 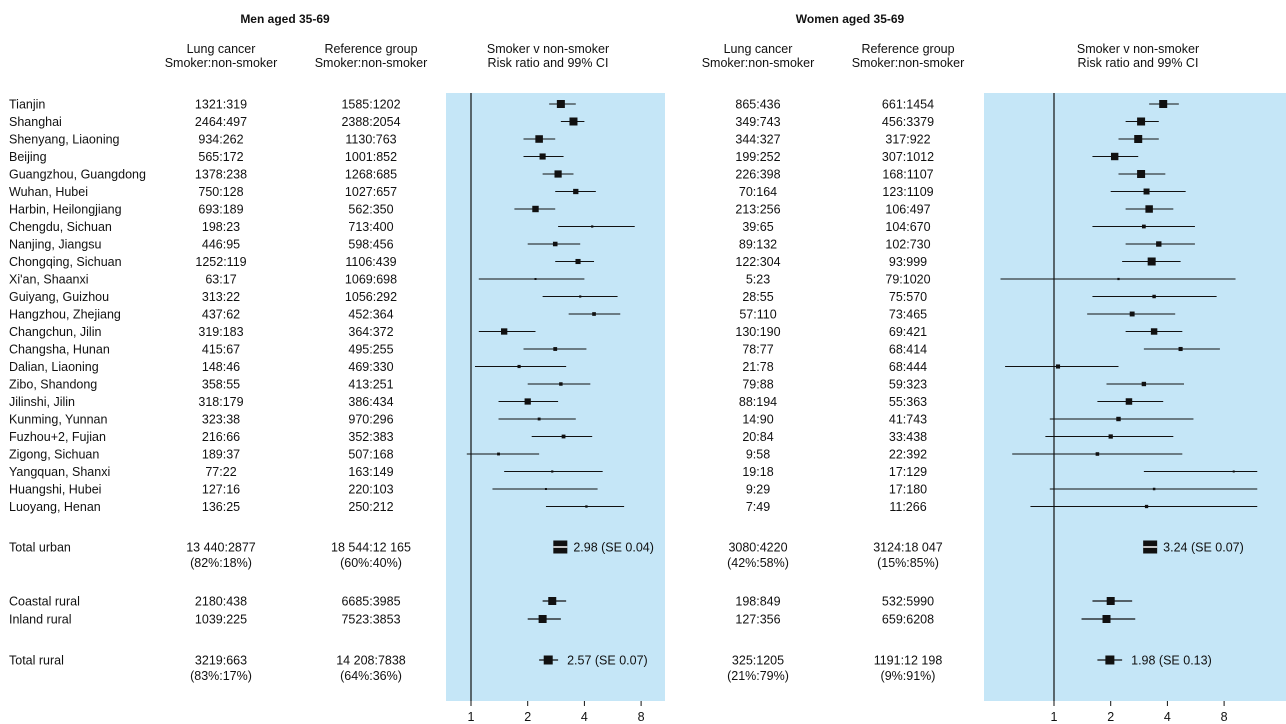 I want to click on reference-percent: (60%:40%), so click(x=371, y=563).